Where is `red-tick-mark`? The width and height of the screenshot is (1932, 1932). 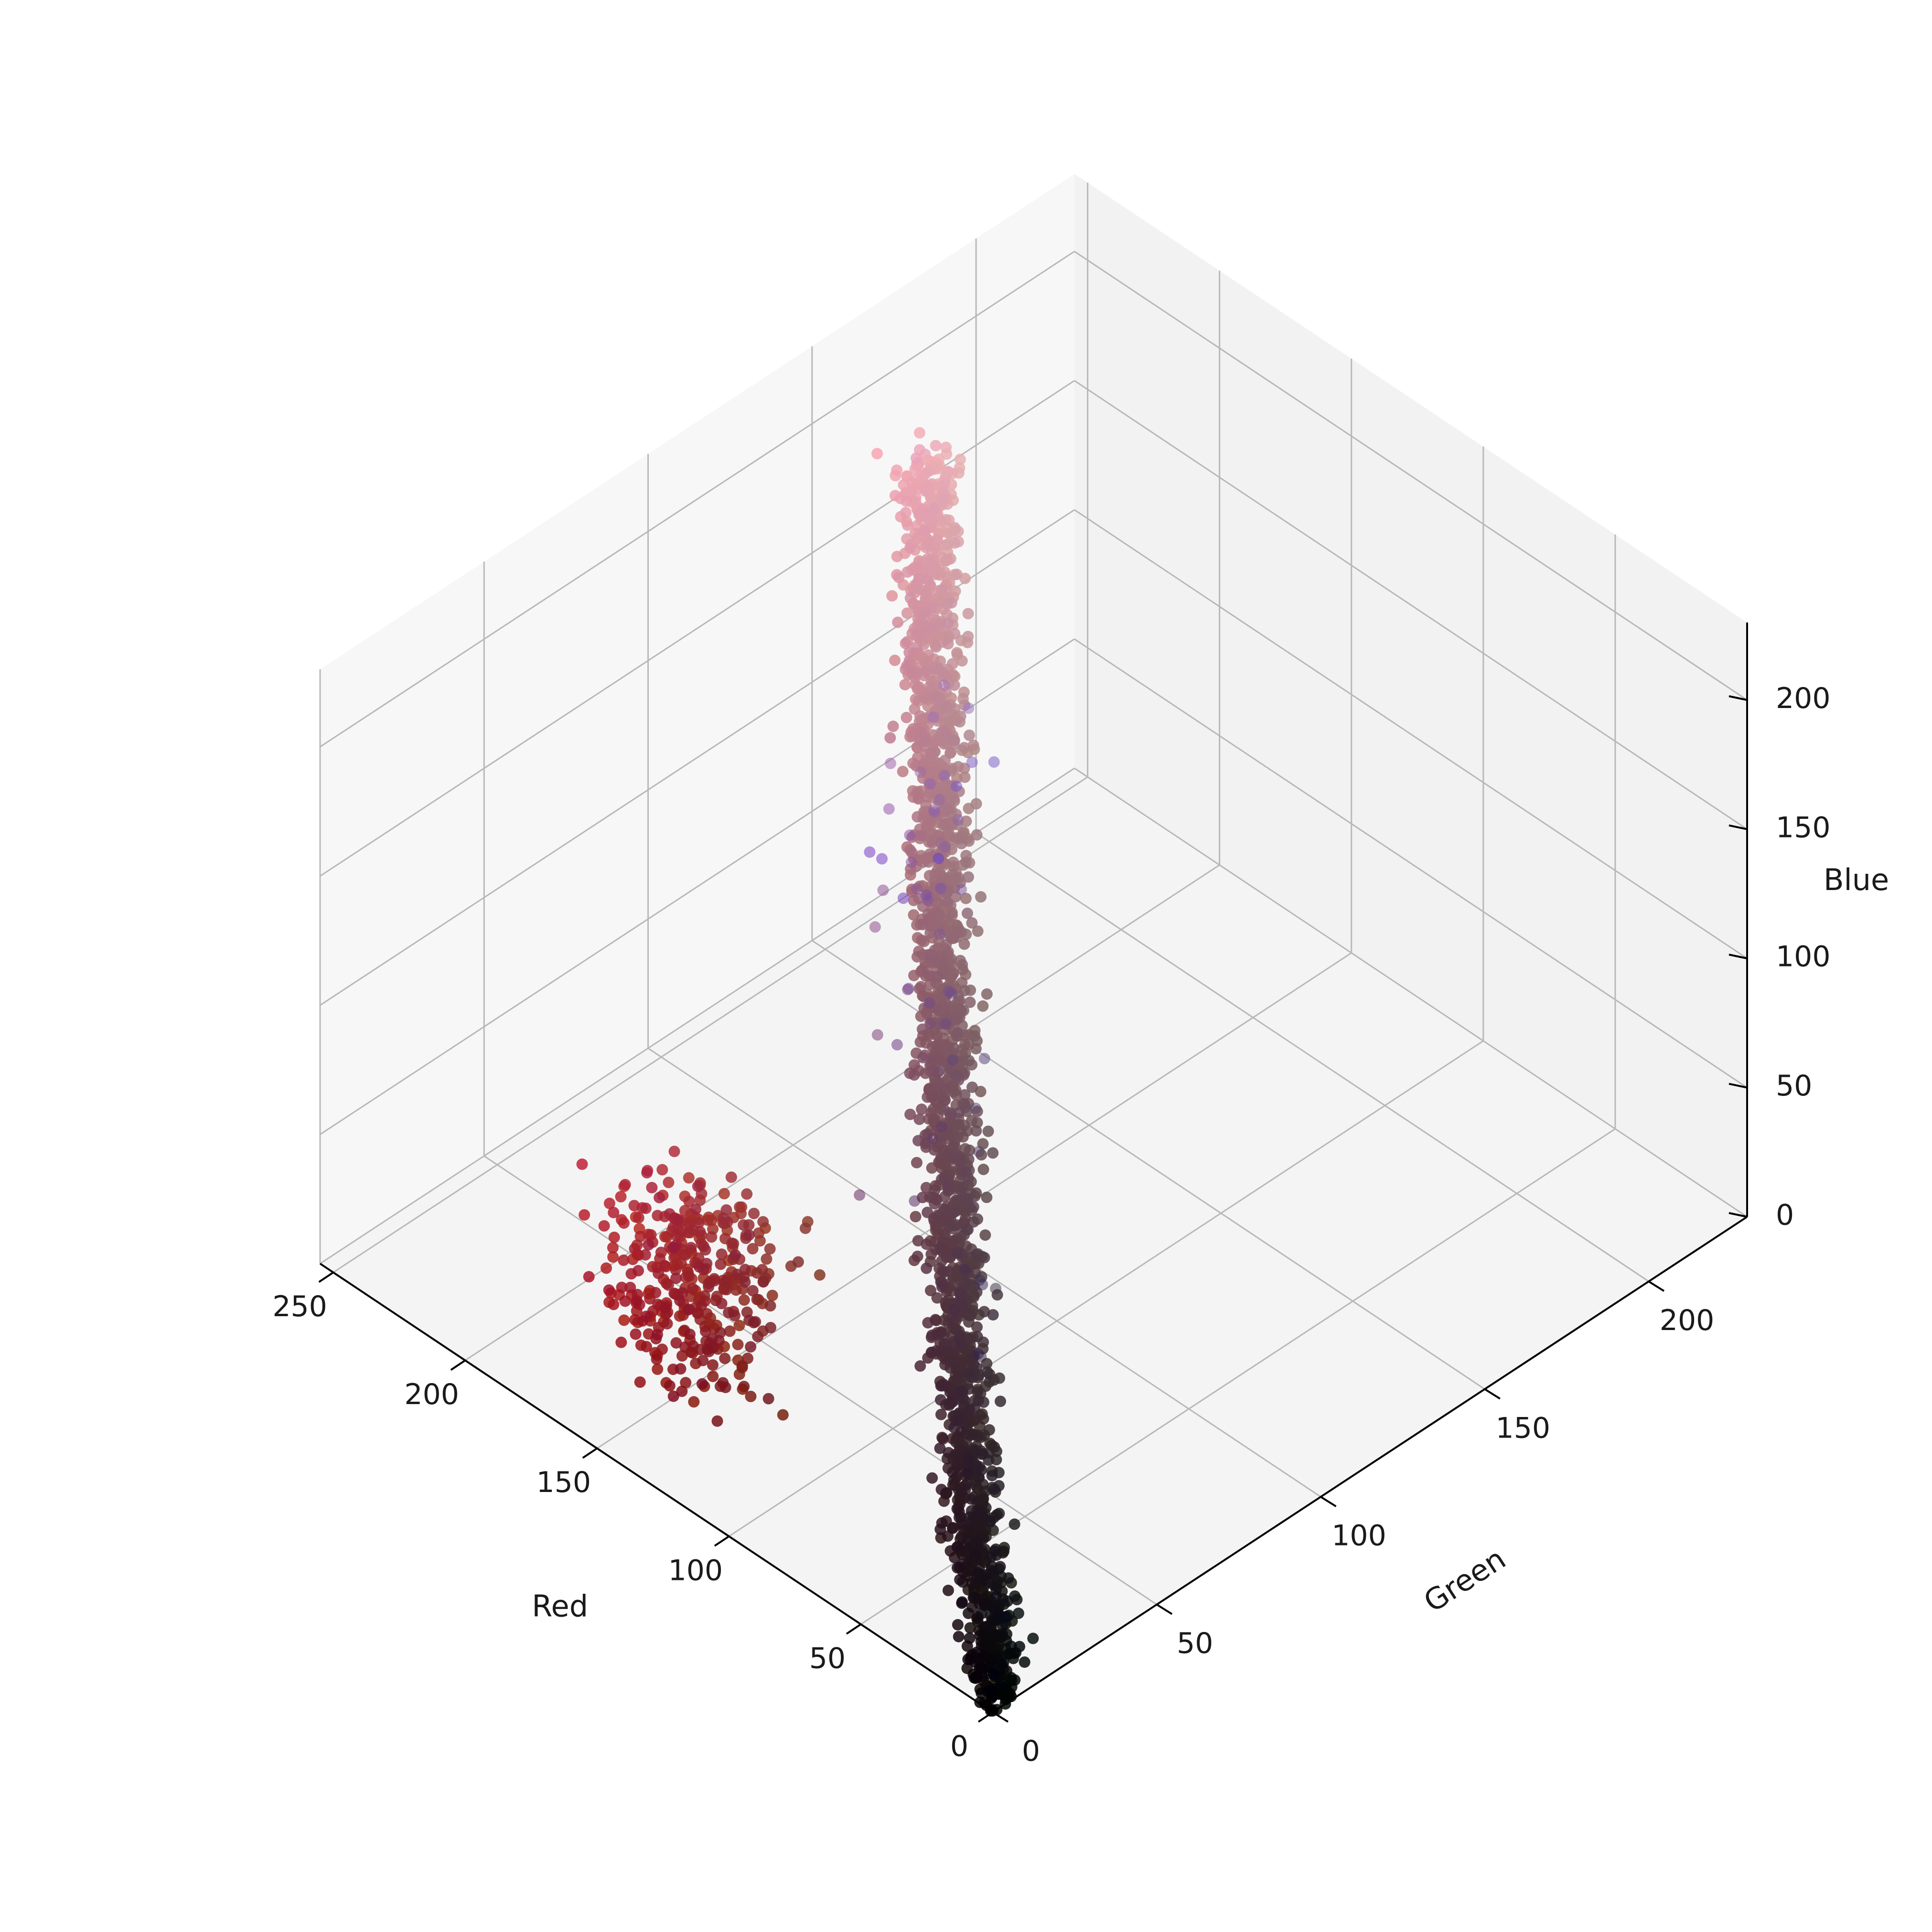 red-tick-mark is located at coordinates (458, 1365).